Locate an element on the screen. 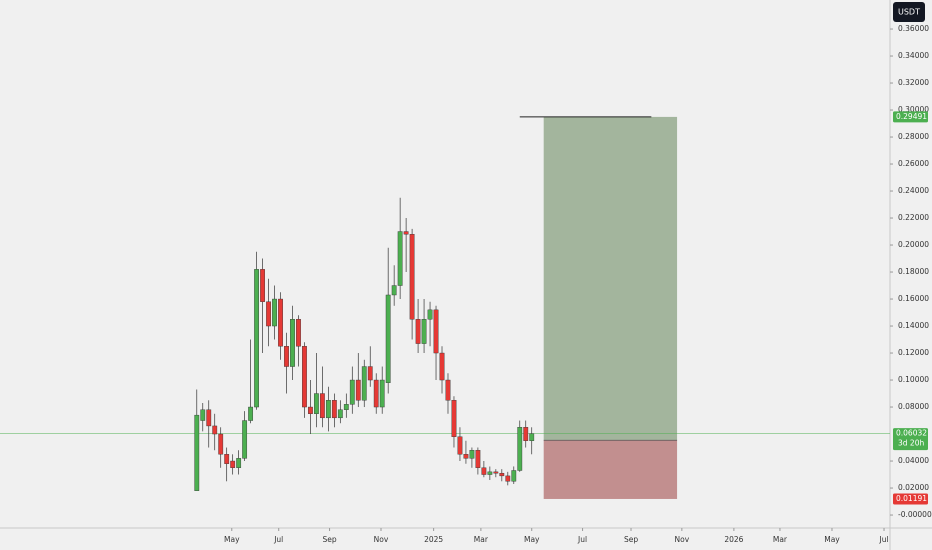  y-tick-label: 0.04000 is located at coordinates (913, 460).